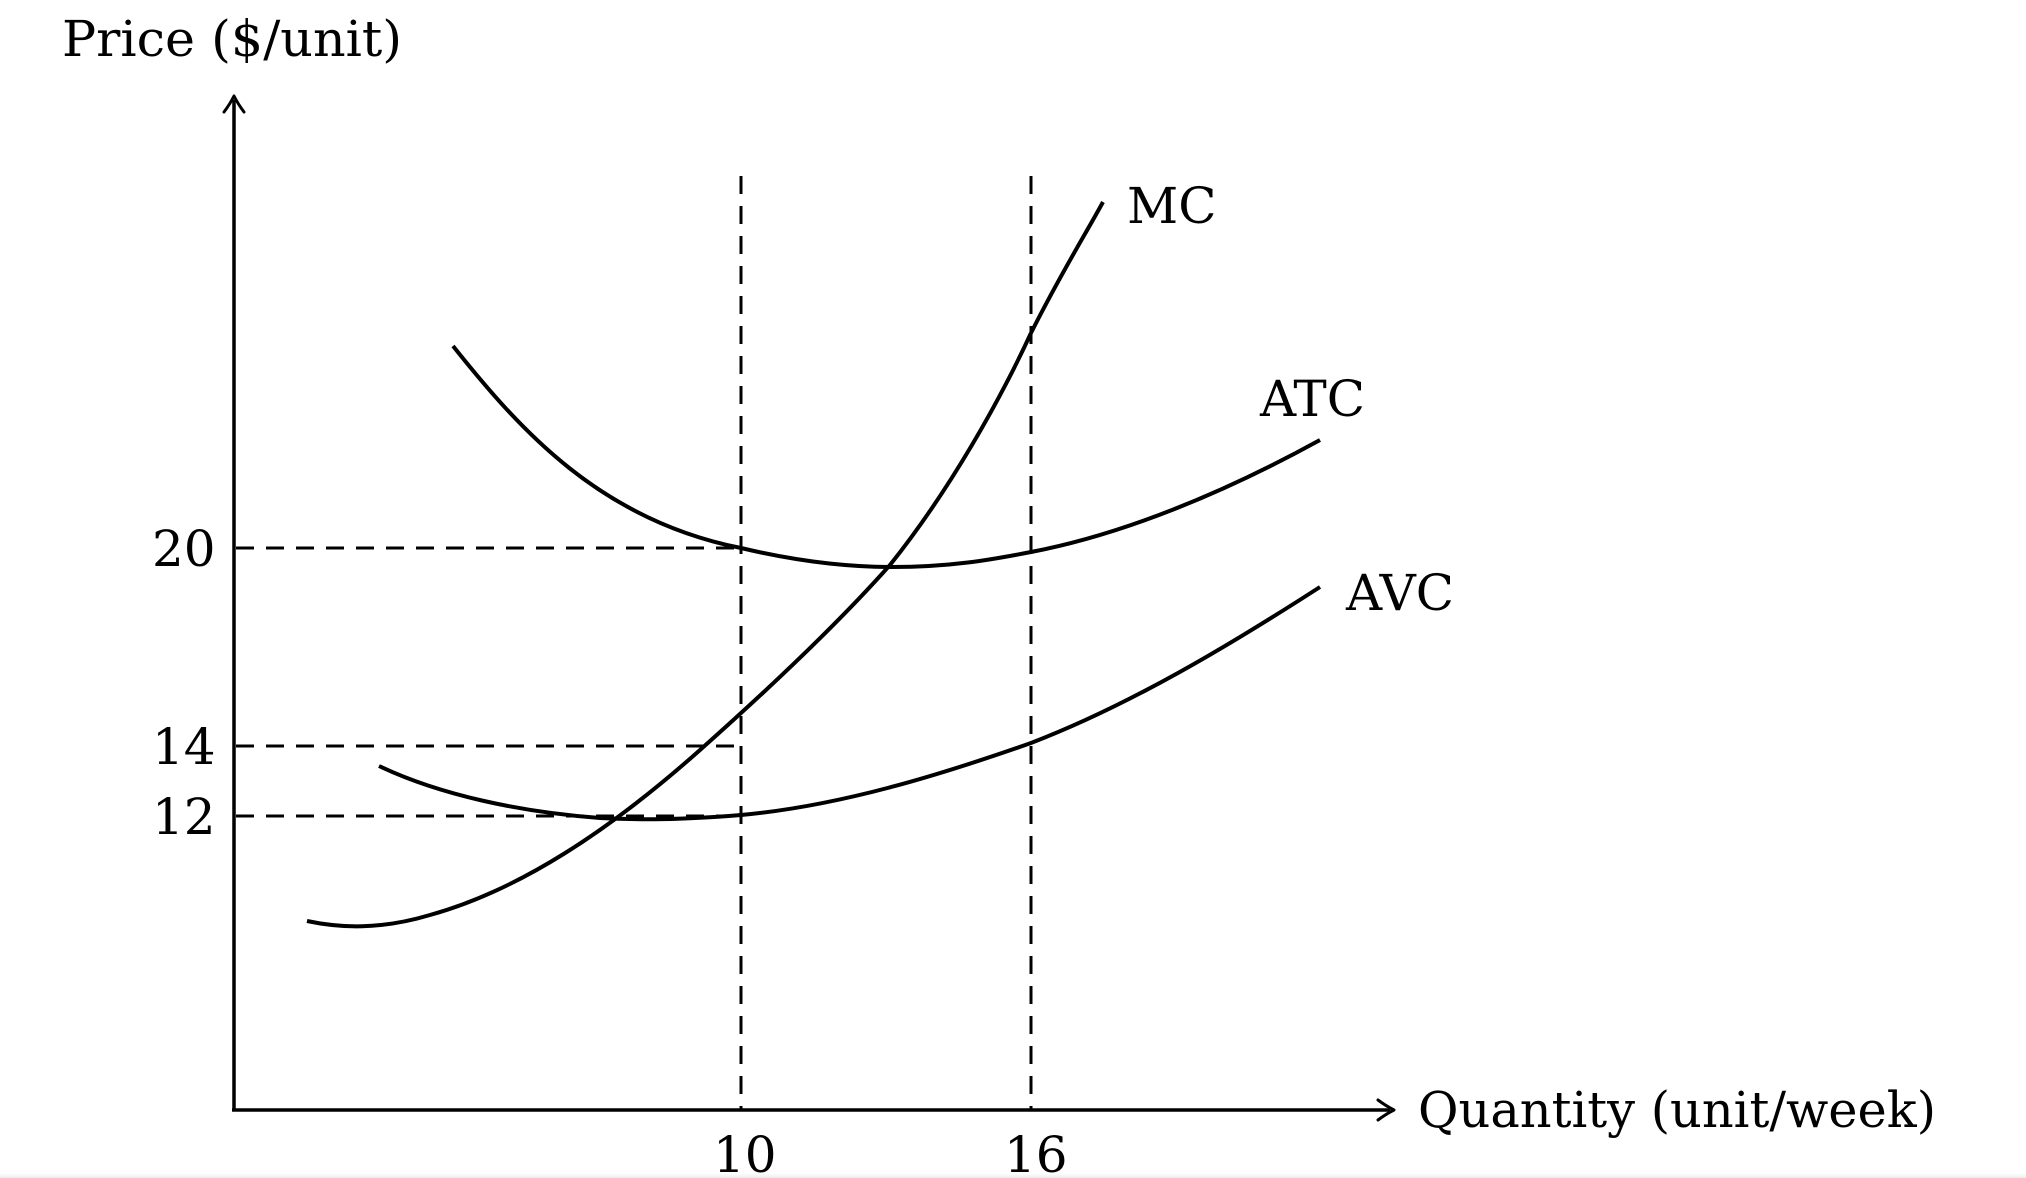 The width and height of the screenshot is (2026, 1178). I want to click on atc-curve, so click(886, 457).